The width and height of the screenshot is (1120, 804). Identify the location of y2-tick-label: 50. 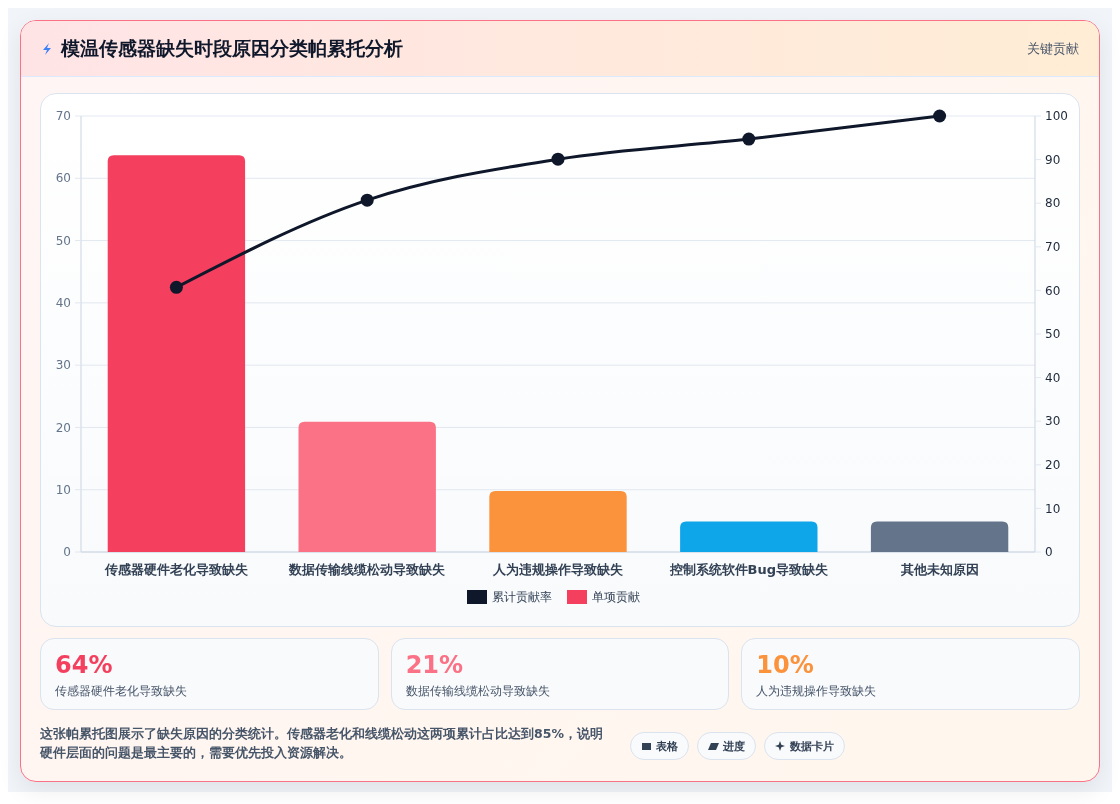
(1053, 334).